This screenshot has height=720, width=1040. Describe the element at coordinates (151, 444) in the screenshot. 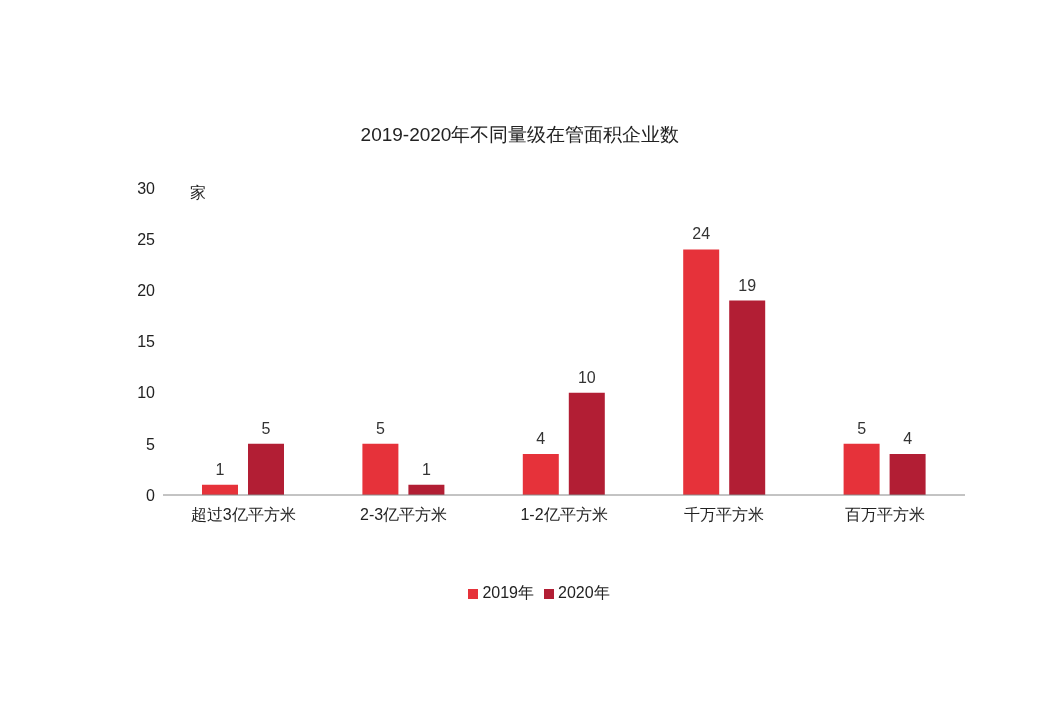

I see `y-tick-label: 5` at that location.